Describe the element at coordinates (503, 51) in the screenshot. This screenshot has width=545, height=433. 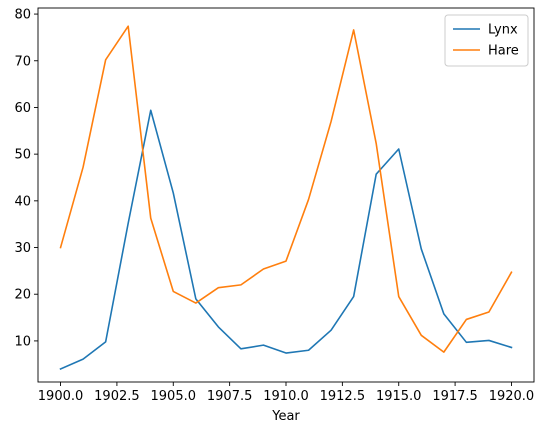
I see `legend-label-hare: Hare` at that location.